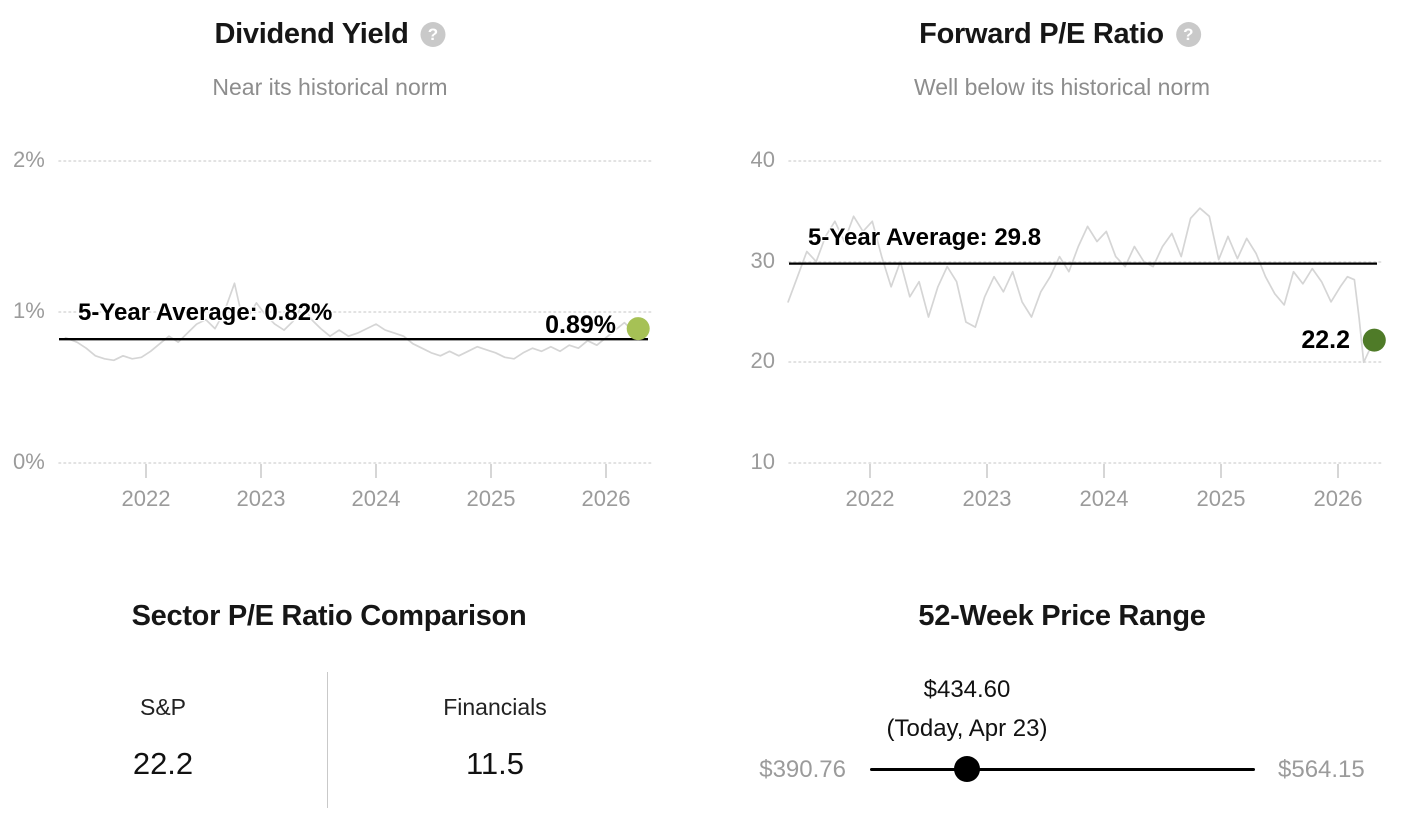 Image resolution: width=1414 pixels, height=830 pixels. What do you see at coordinates (29, 461) in the screenshot?
I see `y-axis-label: 0%` at bounding box center [29, 461].